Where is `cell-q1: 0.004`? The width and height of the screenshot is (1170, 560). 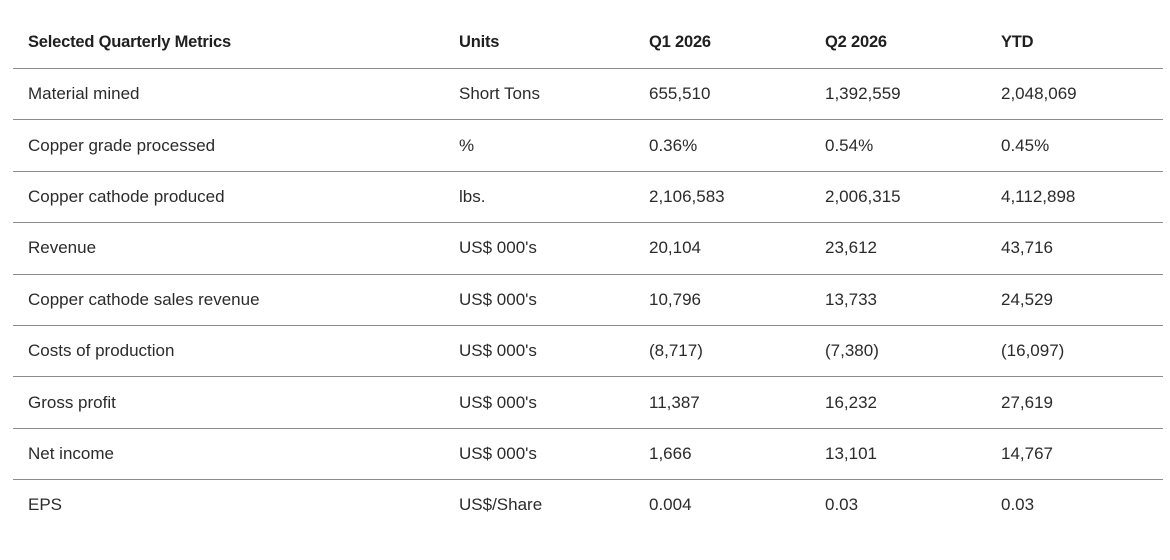 cell-q1: 0.004 is located at coordinates (670, 505).